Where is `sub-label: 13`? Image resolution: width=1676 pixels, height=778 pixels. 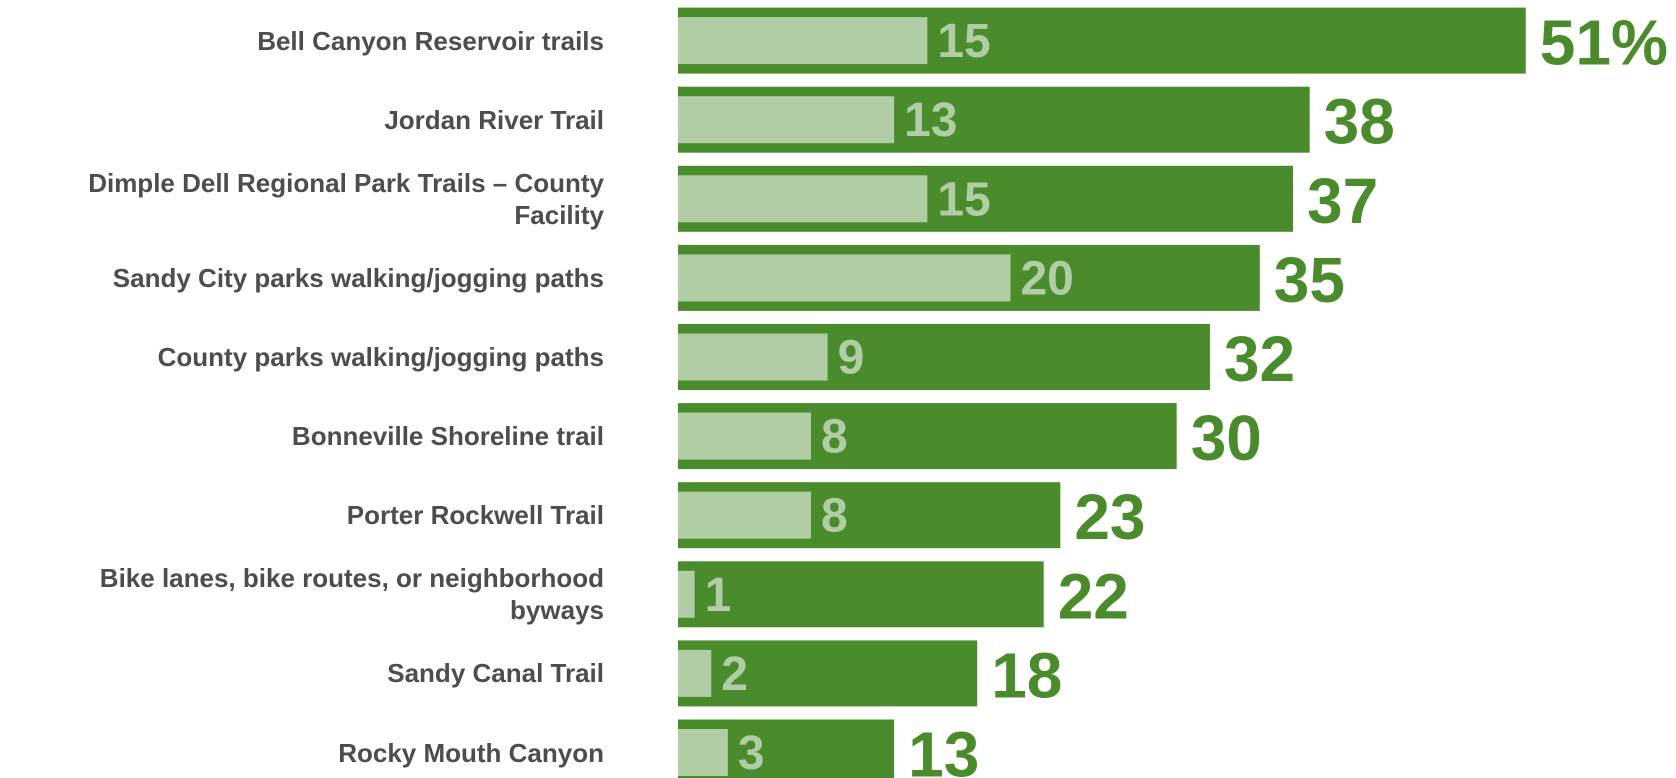 sub-label: 13 is located at coordinates (930, 120).